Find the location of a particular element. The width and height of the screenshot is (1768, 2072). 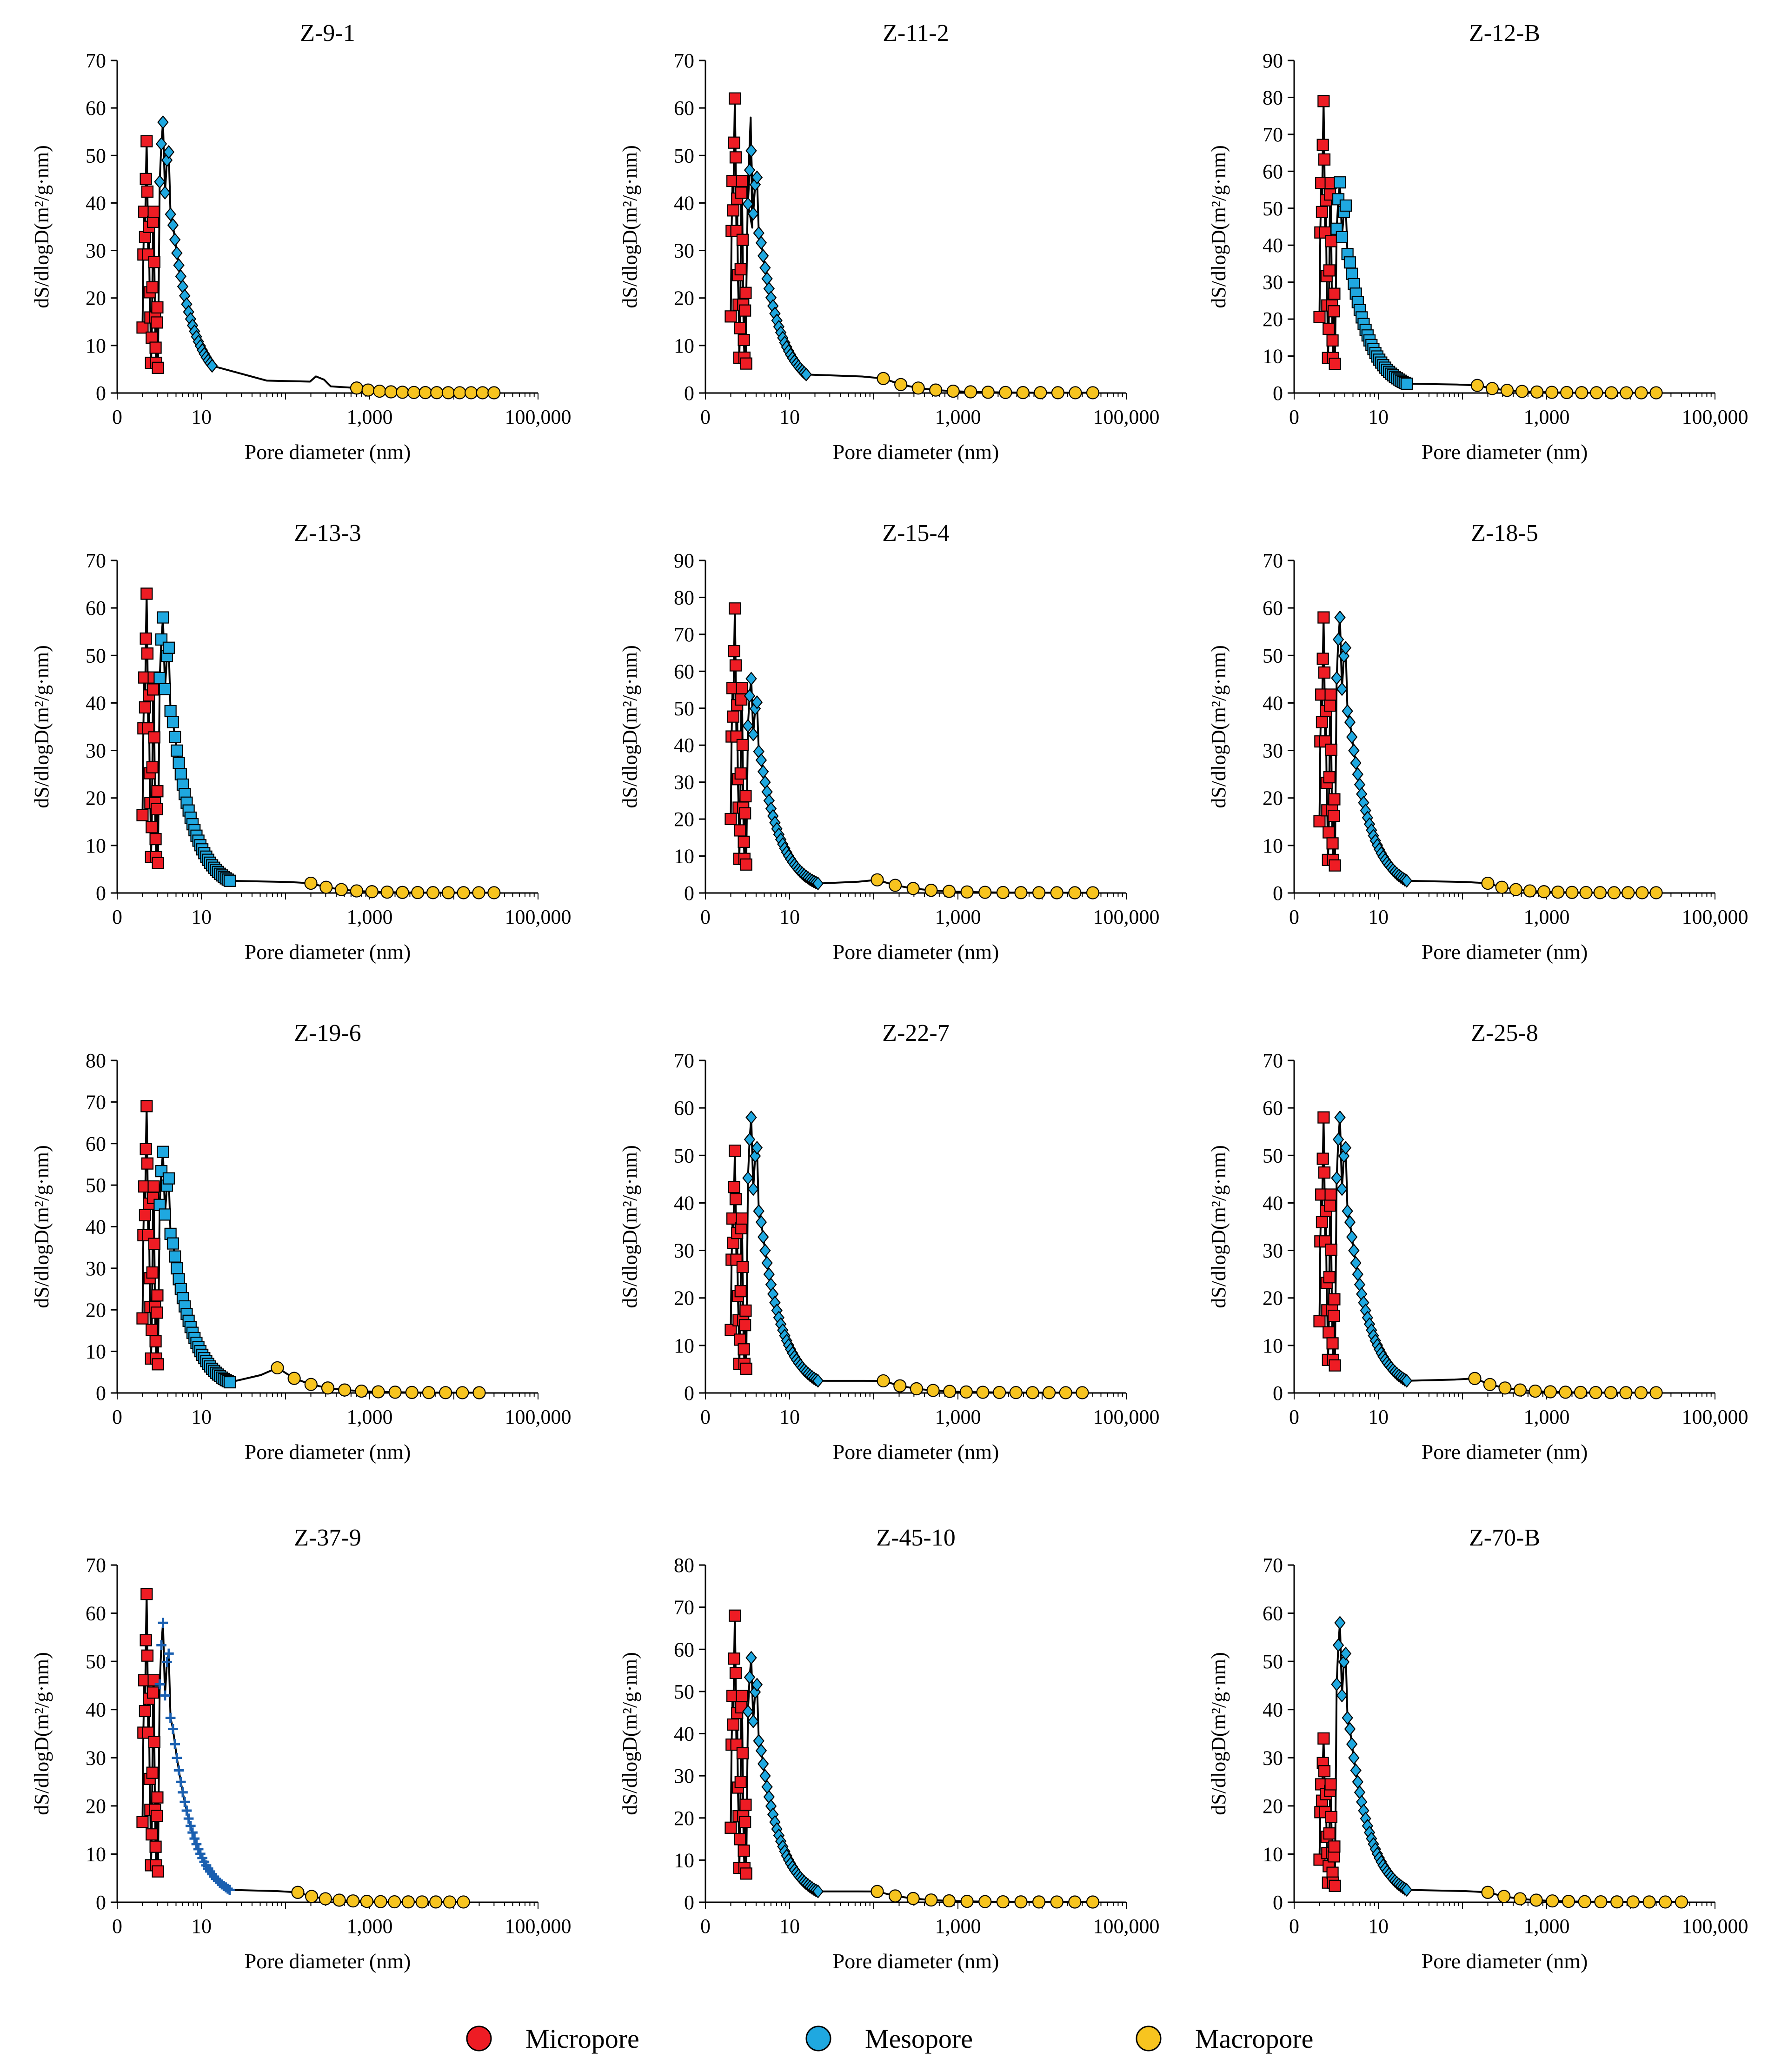

x-tick-label: 10 is located at coordinates (201, 417).